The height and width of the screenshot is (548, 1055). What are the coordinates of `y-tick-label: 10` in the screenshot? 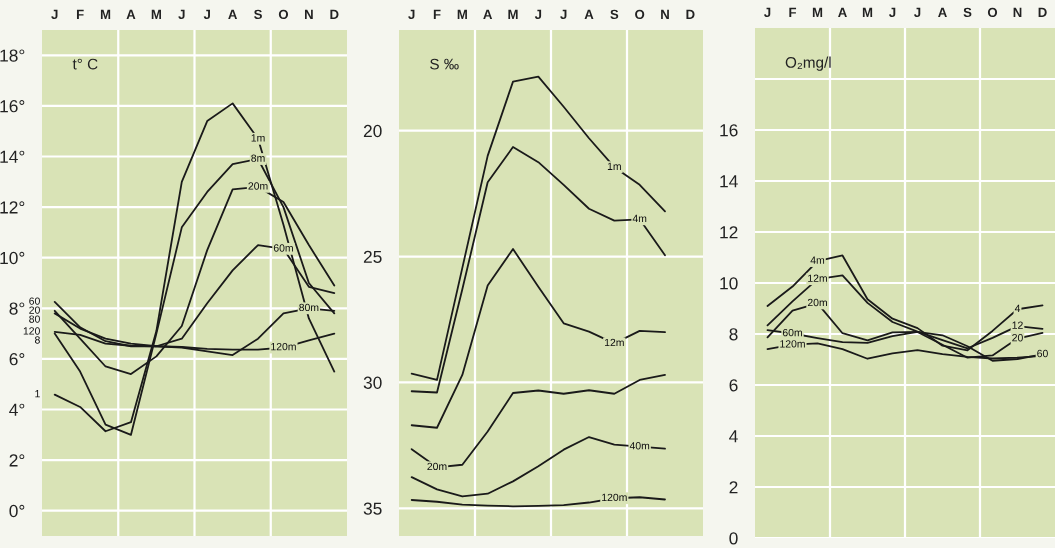 It's located at (729, 283).